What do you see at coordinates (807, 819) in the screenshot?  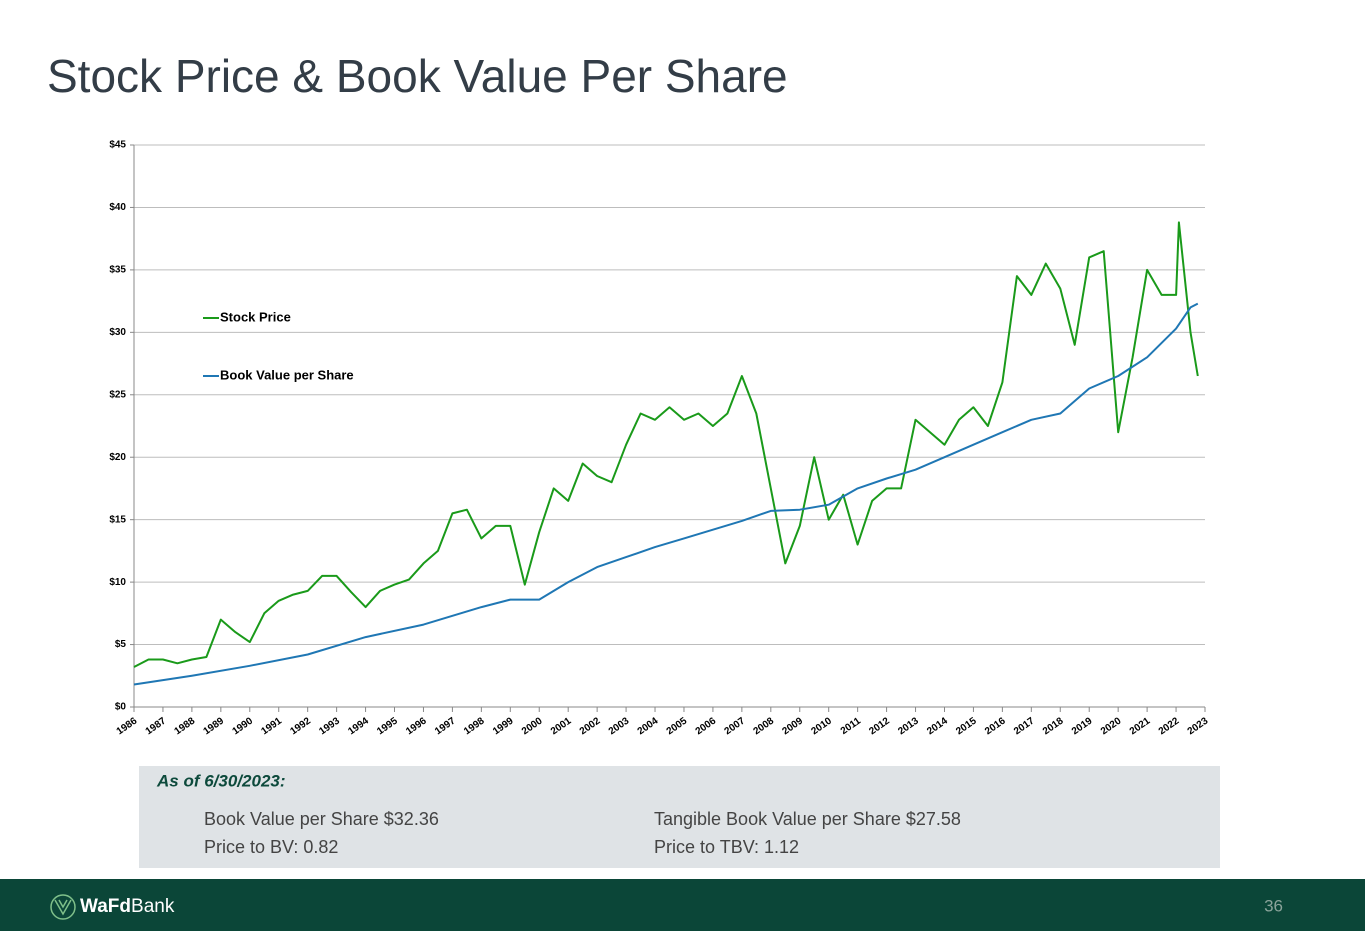 I see `summary-item: Tangible Book Value per Share $27.58` at bounding box center [807, 819].